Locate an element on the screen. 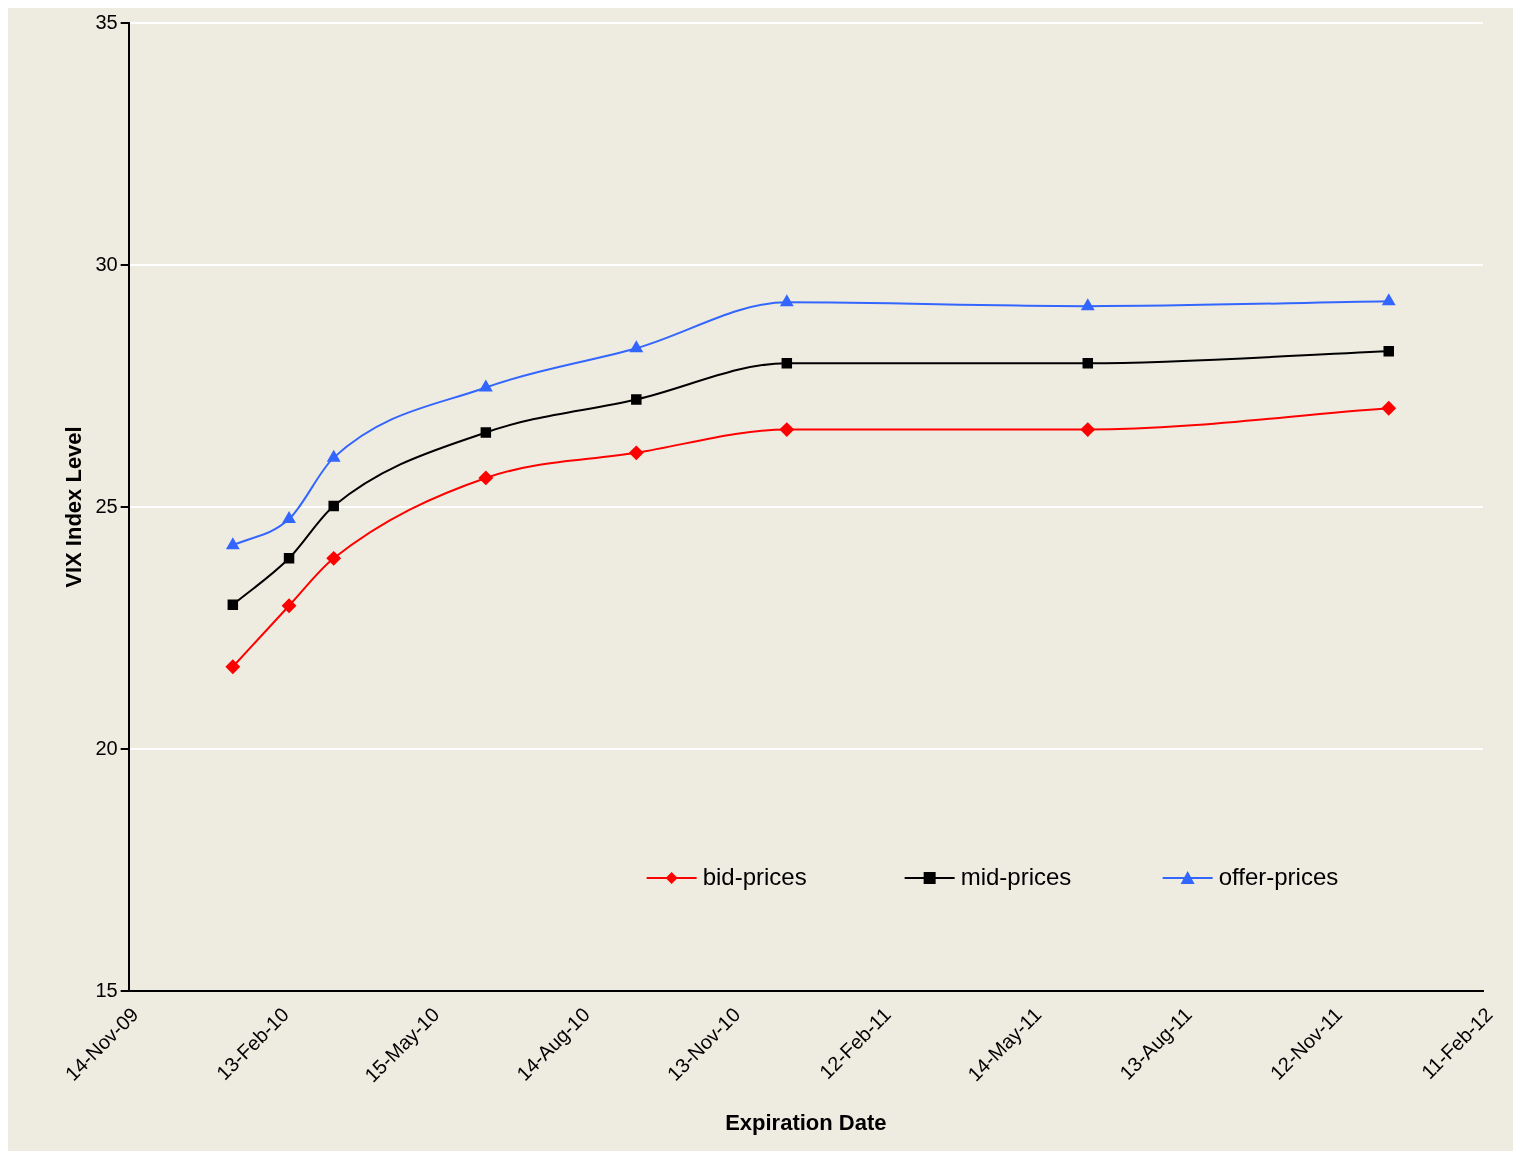 The image size is (1521, 1159). y-axis-title: VIX Index Level is located at coordinates (74, 507).